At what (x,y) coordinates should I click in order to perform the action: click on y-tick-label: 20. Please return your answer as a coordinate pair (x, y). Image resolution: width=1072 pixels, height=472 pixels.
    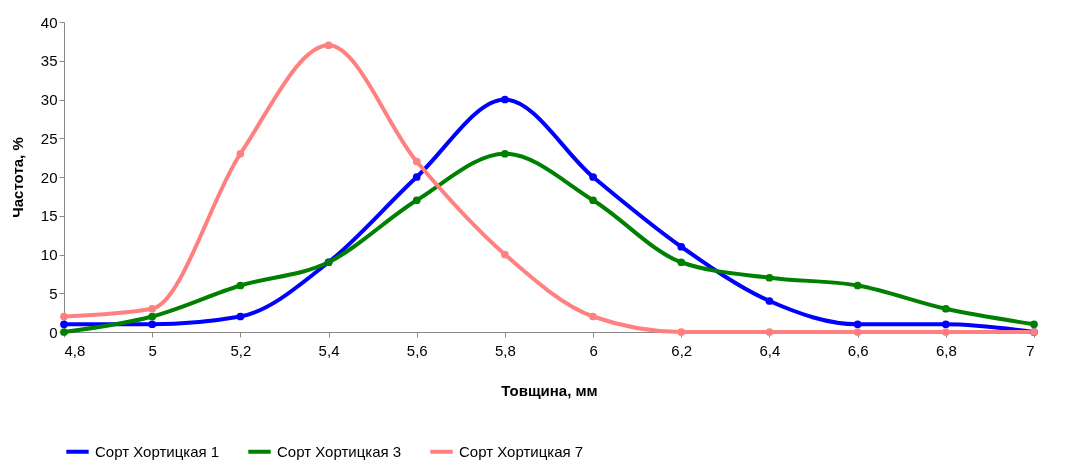
    Looking at the image, I should click on (49, 177).